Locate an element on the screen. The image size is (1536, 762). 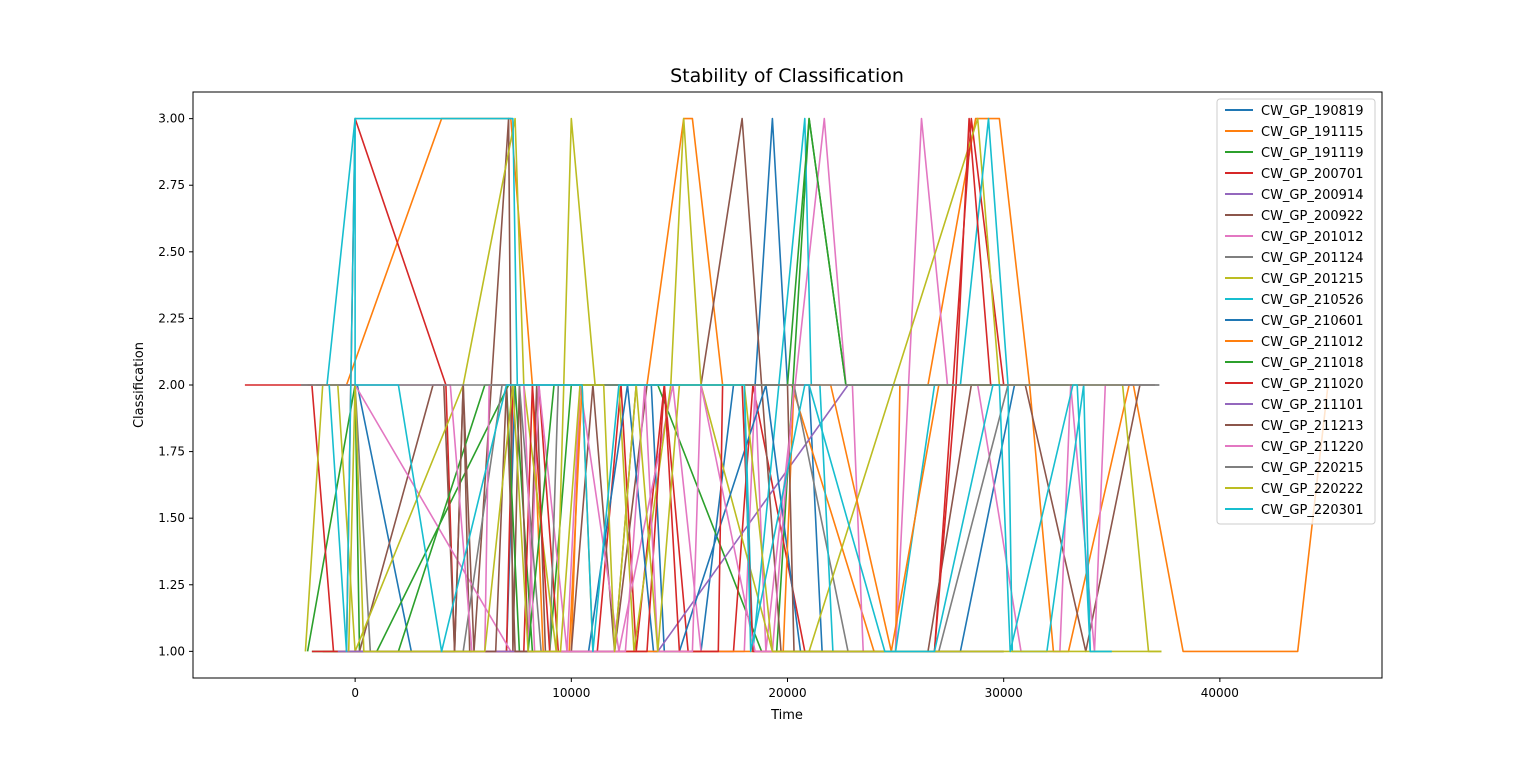
legend-entry: CW_GP_200922 is located at coordinates (1294, 216).